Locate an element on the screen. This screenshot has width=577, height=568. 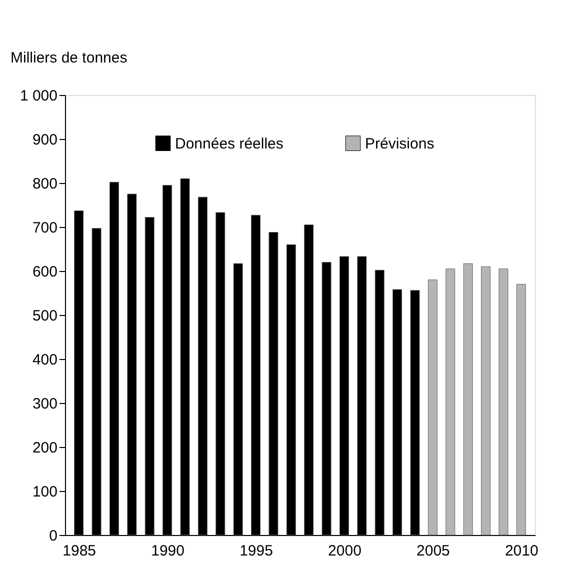
x-tick-label: 2000 is located at coordinates (345, 551).